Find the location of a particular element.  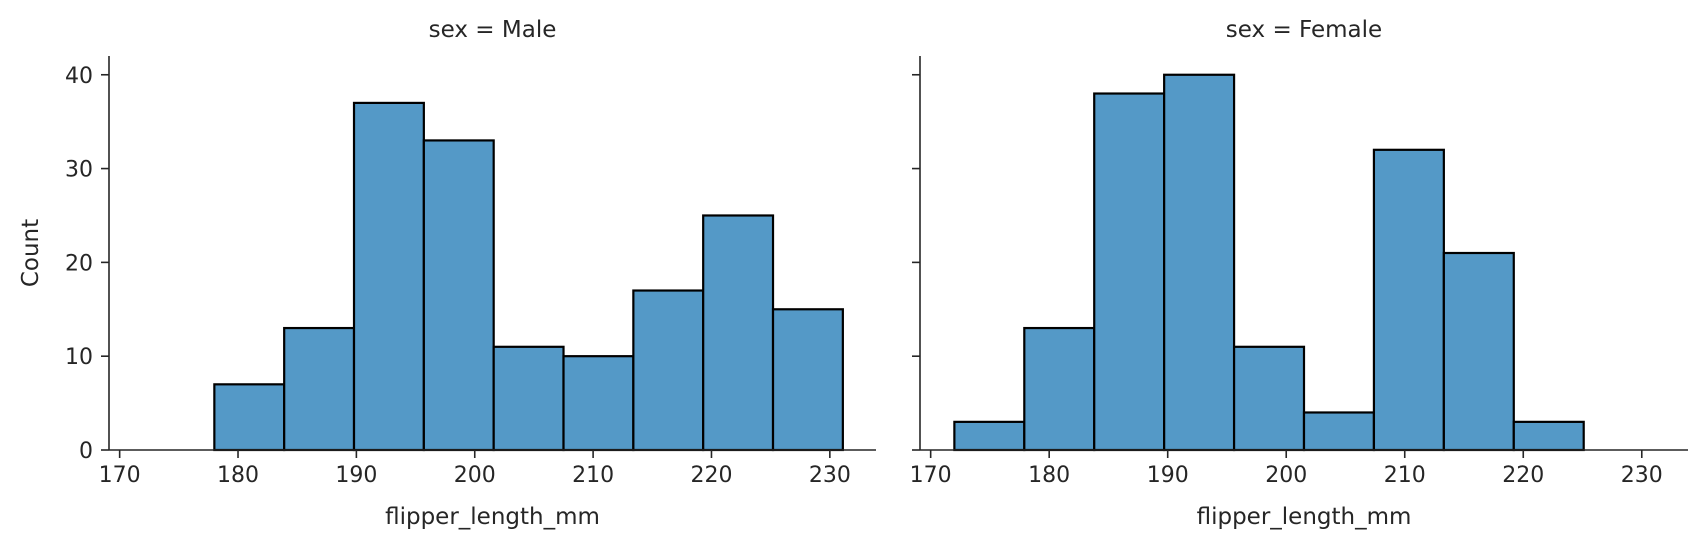

y-tick-label-0: 0 is located at coordinates (86, 451).